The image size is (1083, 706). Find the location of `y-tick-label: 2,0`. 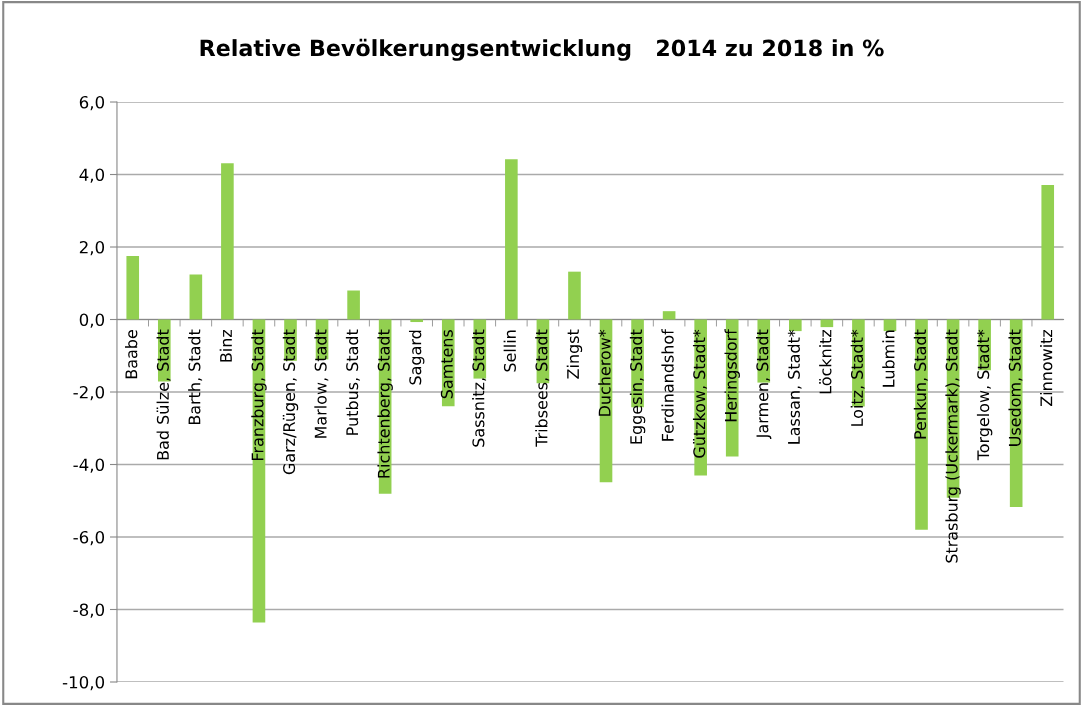

y-tick-label: 2,0 is located at coordinates (92, 248).